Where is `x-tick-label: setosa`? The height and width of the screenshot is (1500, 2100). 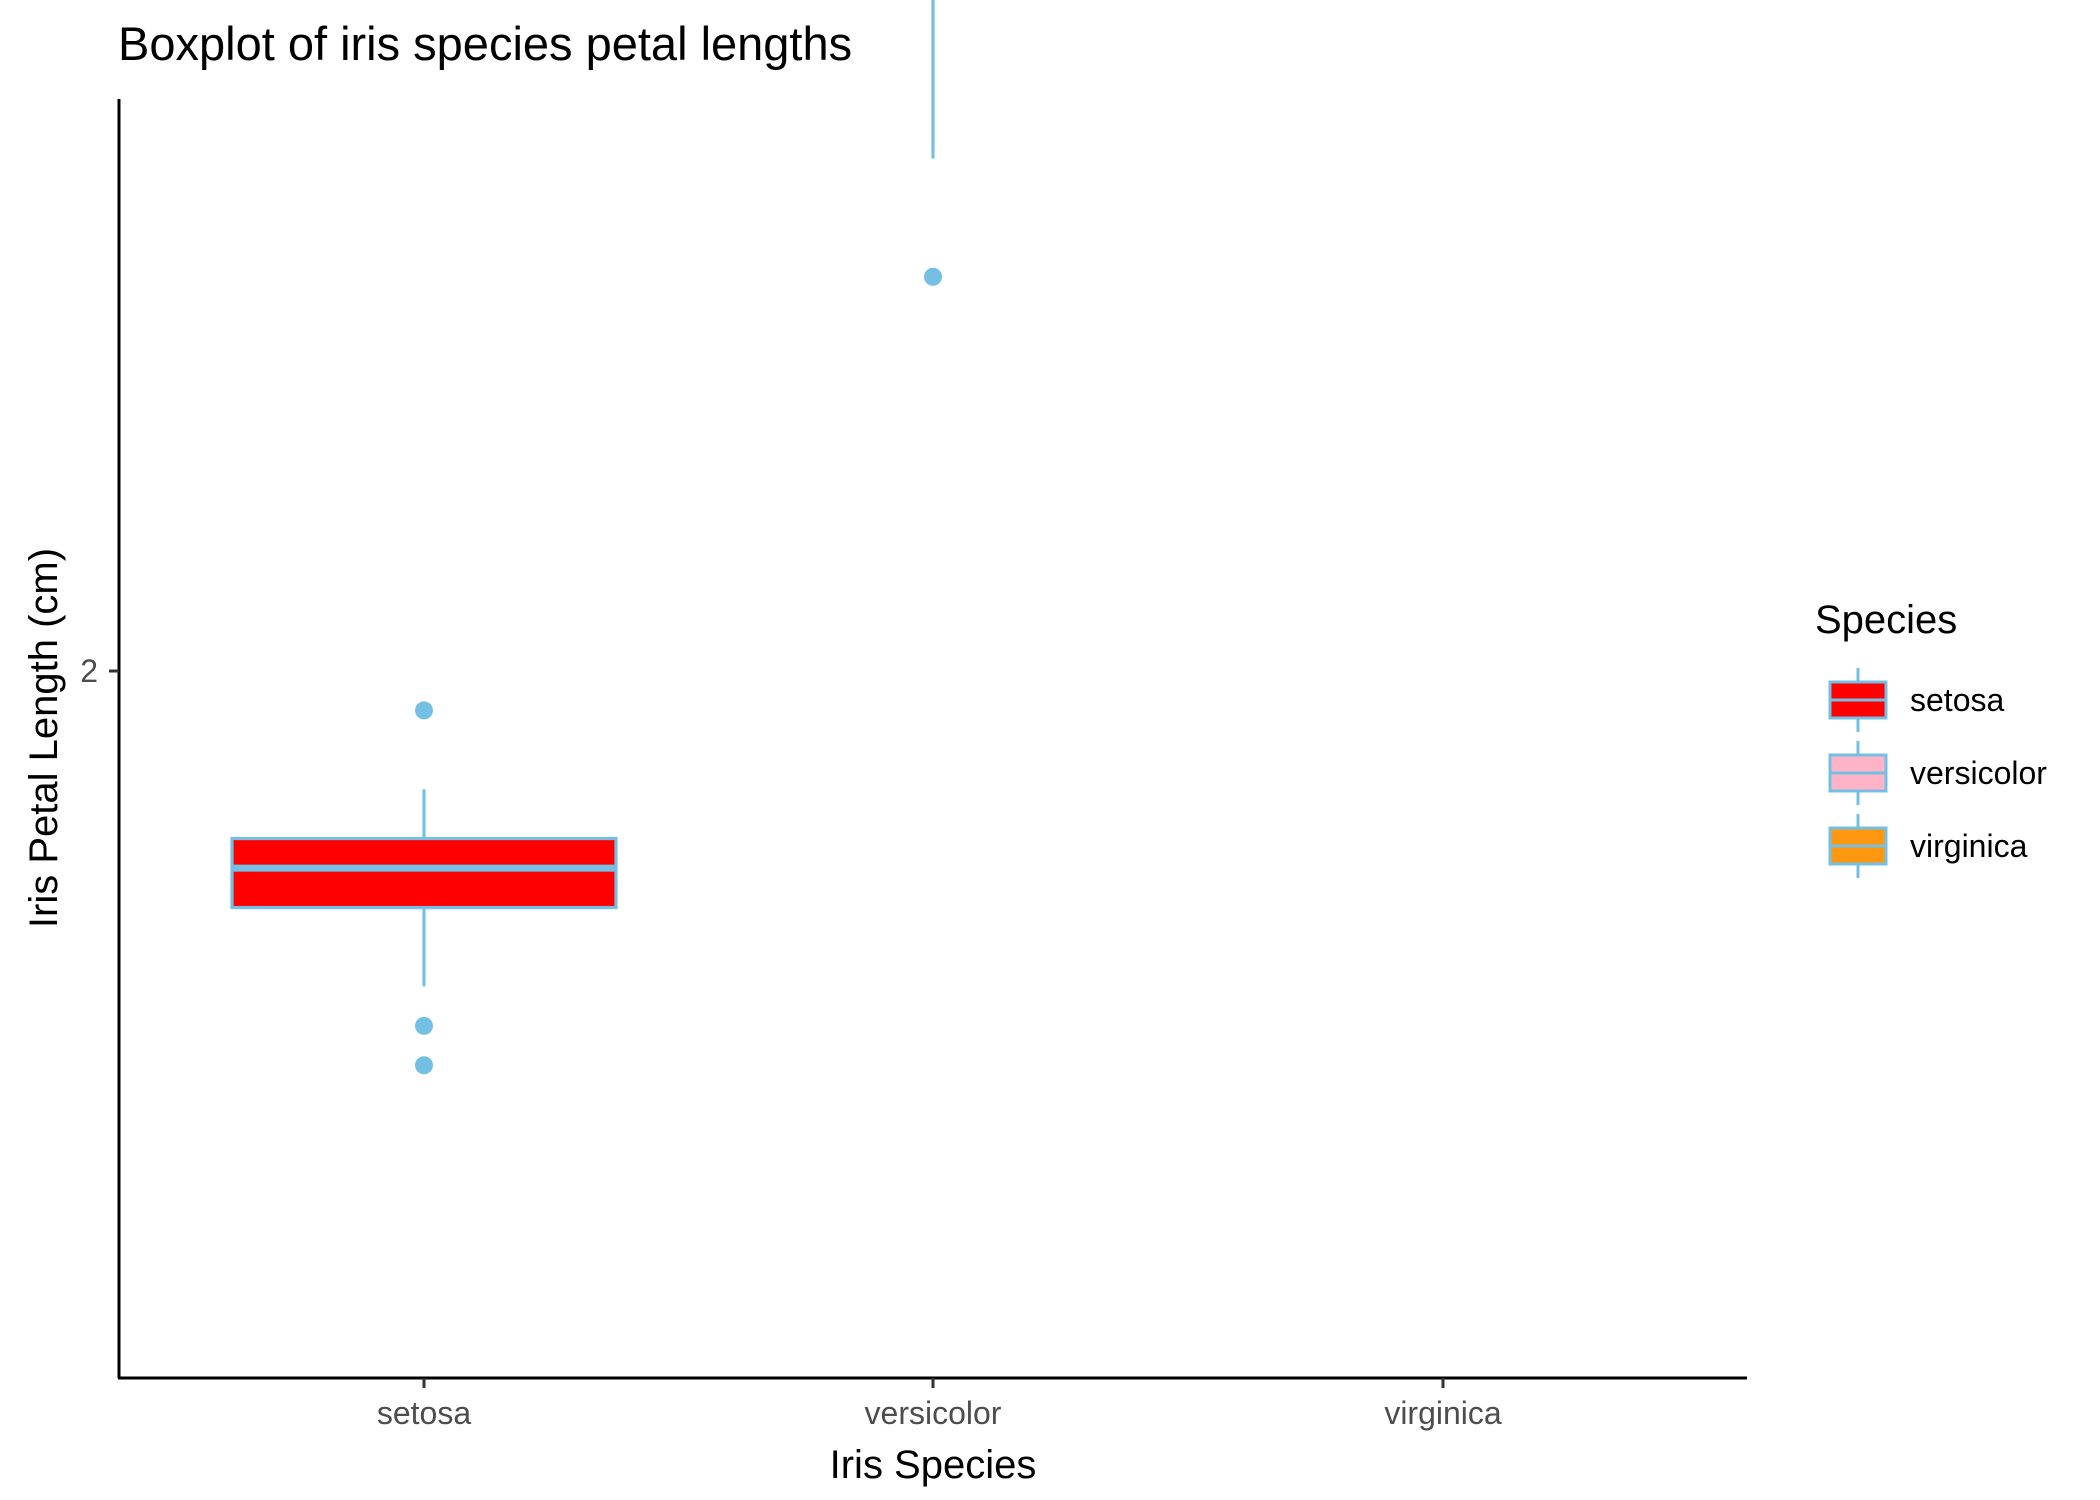
x-tick-label: setosa is located at coordinates (424, 1413).